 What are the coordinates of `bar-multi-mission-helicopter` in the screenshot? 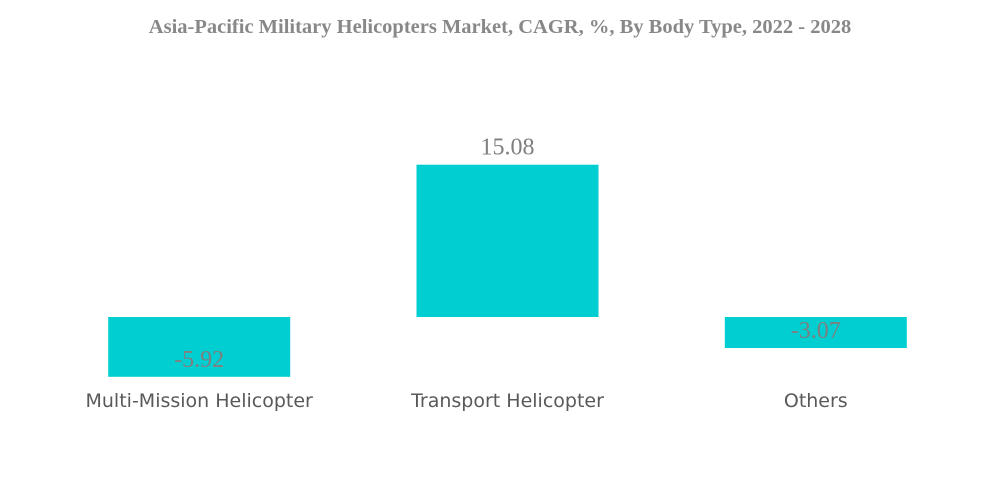 It's located at (199, 347).